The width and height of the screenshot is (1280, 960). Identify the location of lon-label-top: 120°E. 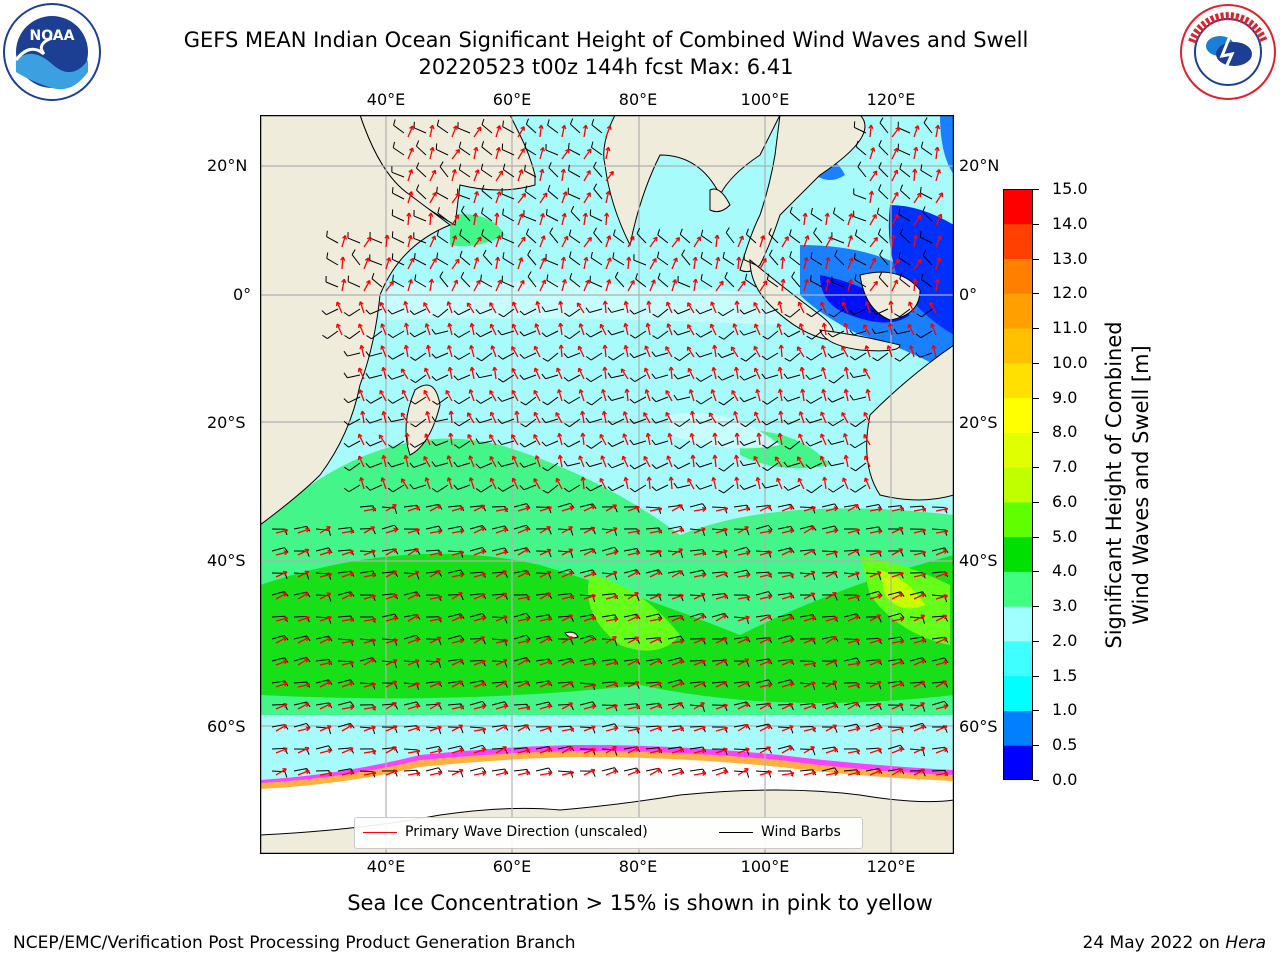
(891, 99).